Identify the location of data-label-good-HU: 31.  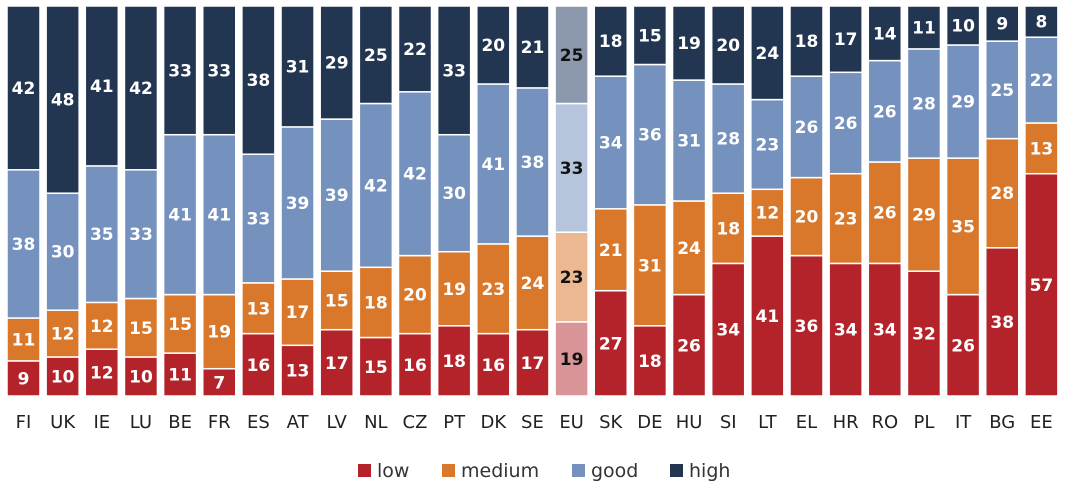
(689, 142).